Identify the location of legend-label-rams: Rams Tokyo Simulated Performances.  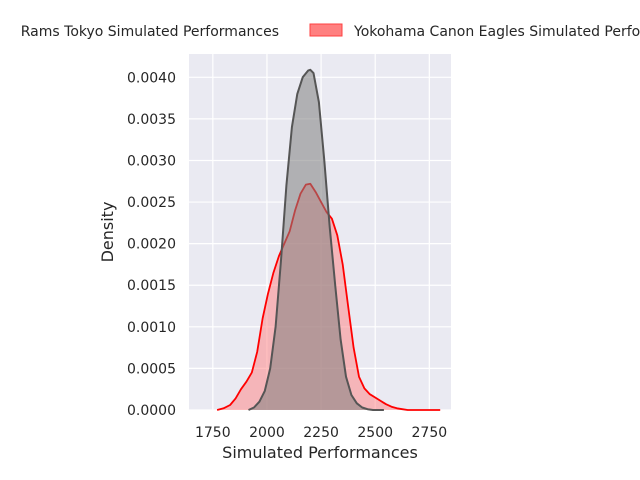
(150, 32).